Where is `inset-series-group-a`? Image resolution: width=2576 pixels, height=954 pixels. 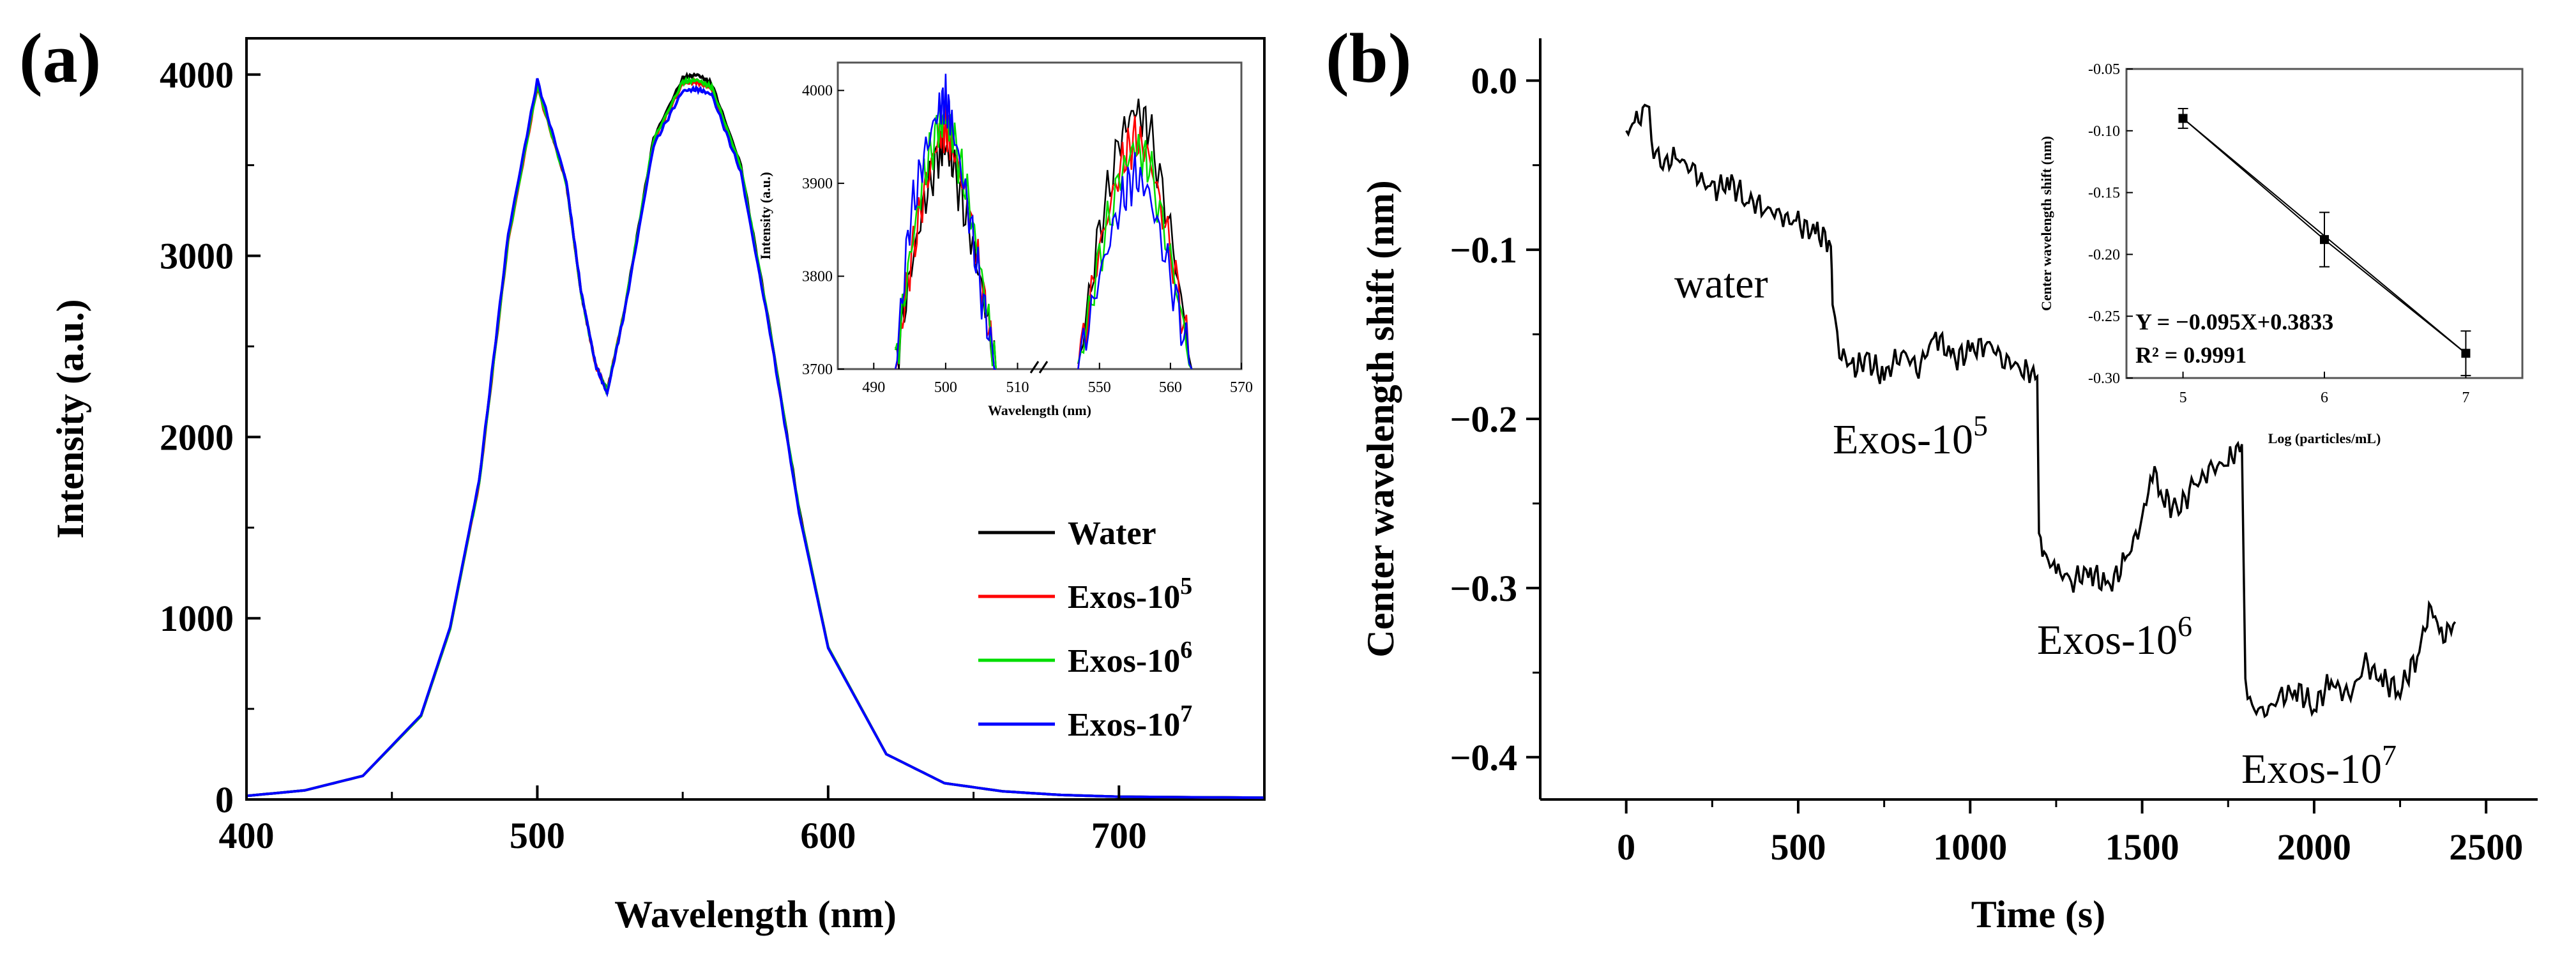 inset-series-group-a is located at coordinates (1044, 221).